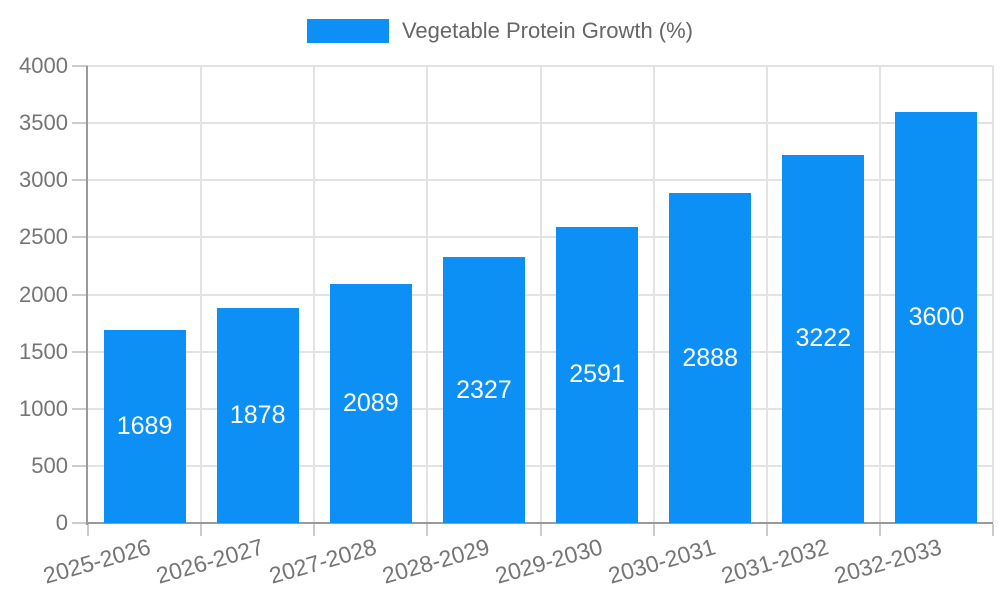 This screenshot has width=1000, height=600. I want to click on y-axis-line, so click(87, 295).